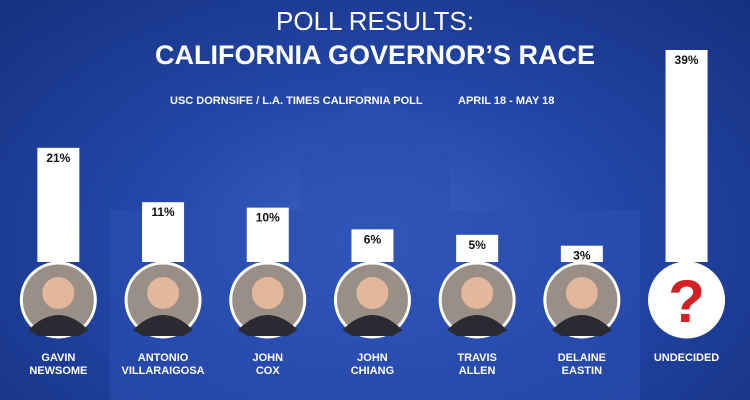 This screenshot has height=400, width=750. Describe the element at coordinates (373, 239) in the screenshot. I see `value-label: 6%` at that location.